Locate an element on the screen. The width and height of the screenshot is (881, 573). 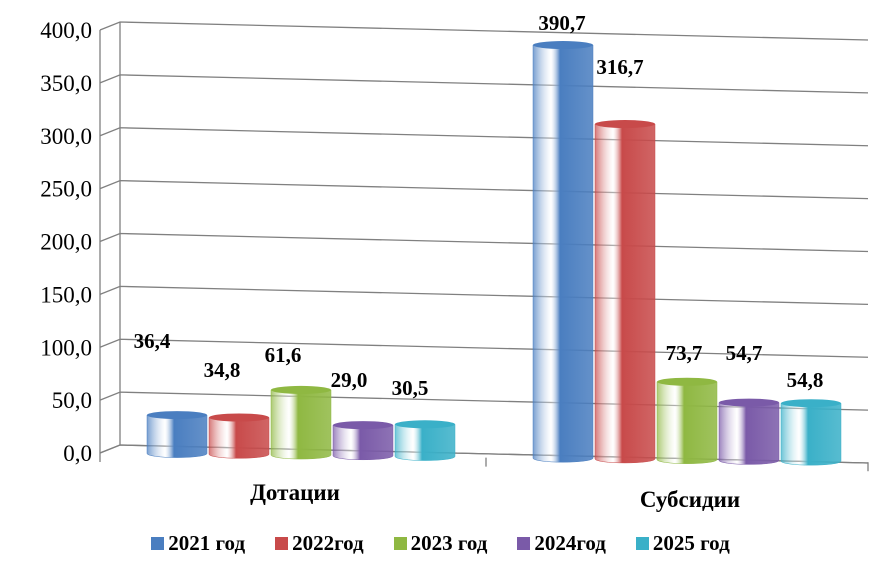
data-label: 61,6 is located at coordinates (283, 355).